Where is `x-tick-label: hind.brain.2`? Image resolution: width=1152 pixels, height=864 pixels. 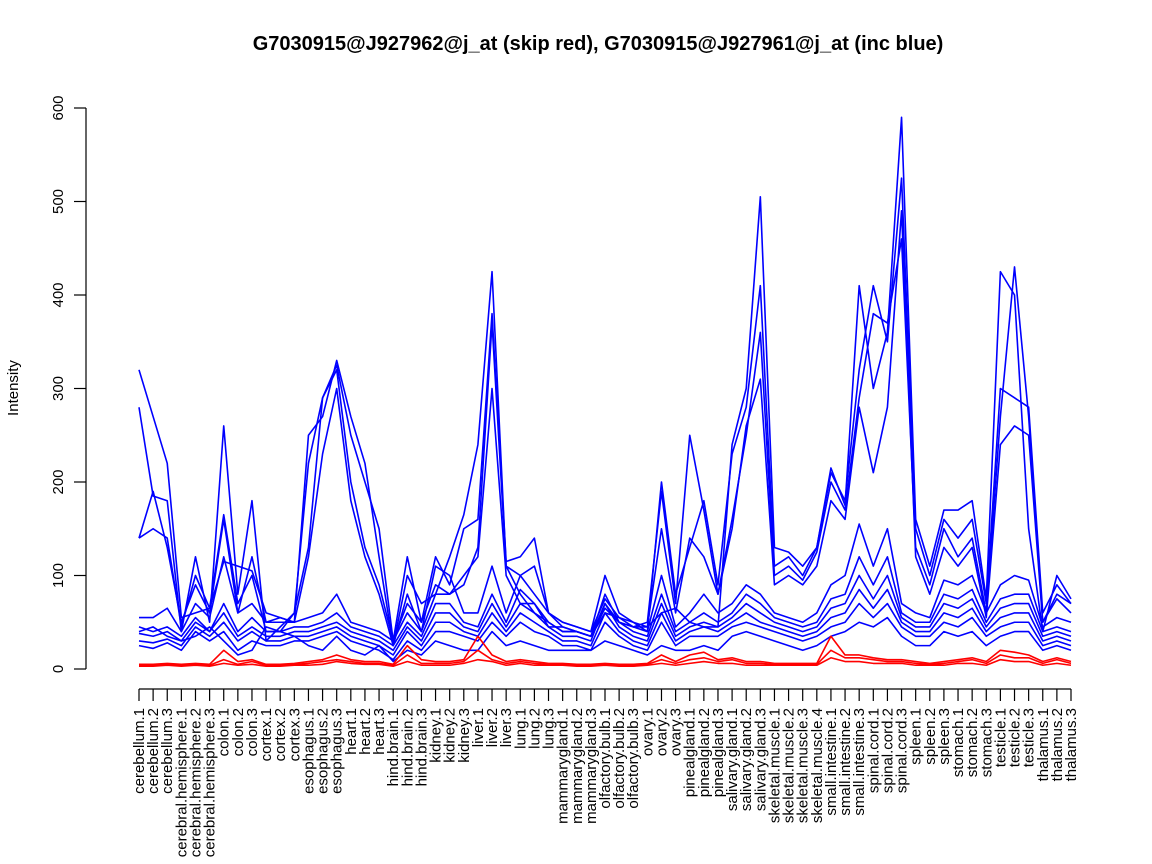 x-tick-label: hind.brain.2 is located at coordinates (407, 747).